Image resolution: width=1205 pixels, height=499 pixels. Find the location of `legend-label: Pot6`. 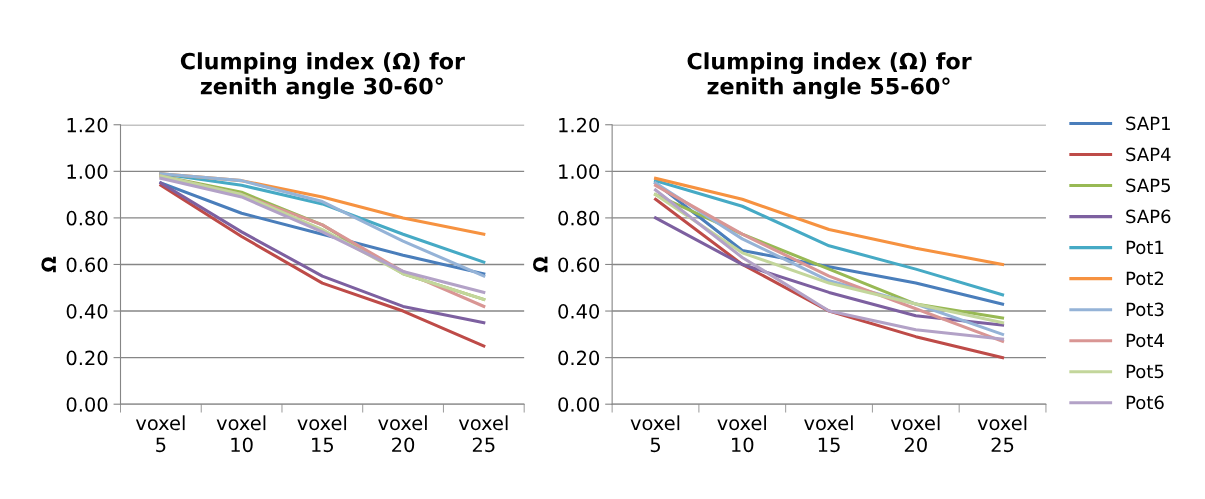

legend-label: Pot6 is located at coordinates (1145, 402).